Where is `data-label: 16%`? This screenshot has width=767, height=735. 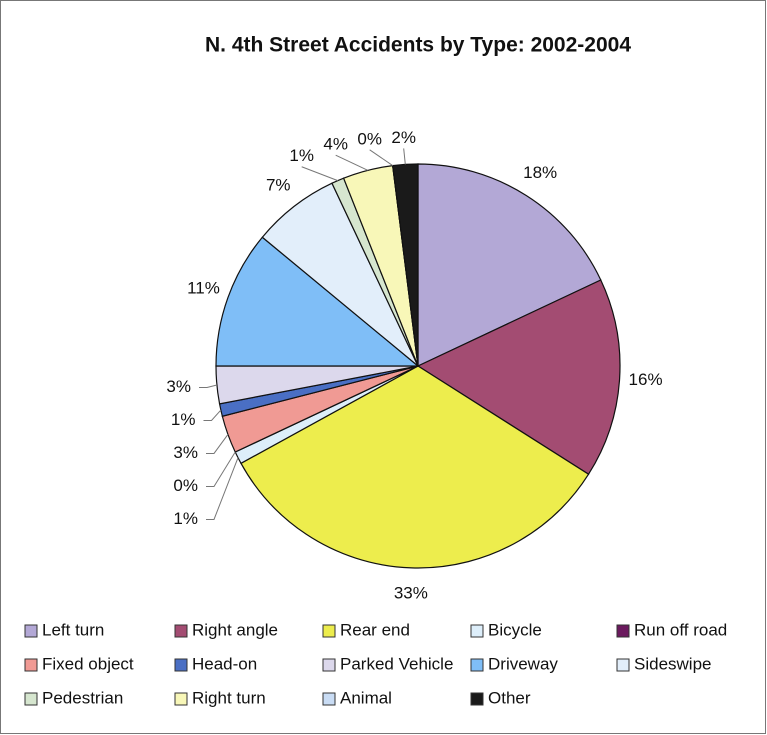 data-label: 16% is located at coordinates (646, 379).